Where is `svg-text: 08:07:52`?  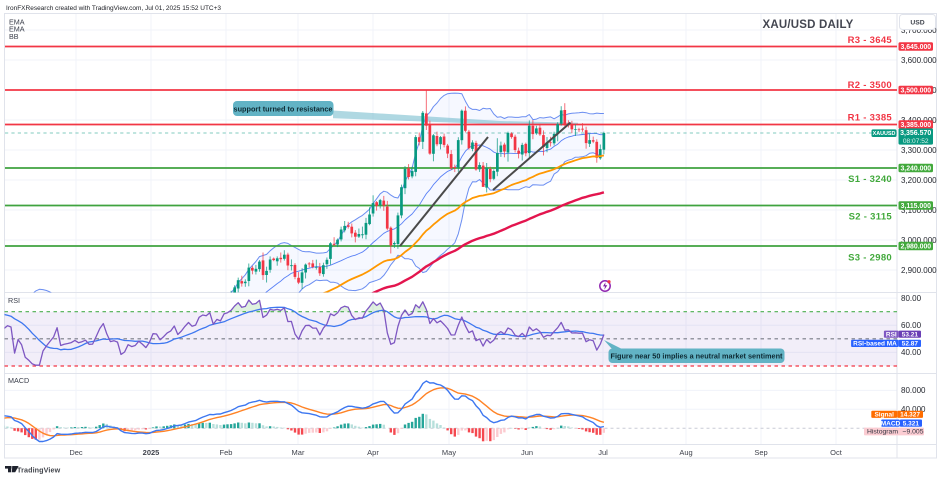 svg-text: 08:07:52 is located at coordinates (916, 141).